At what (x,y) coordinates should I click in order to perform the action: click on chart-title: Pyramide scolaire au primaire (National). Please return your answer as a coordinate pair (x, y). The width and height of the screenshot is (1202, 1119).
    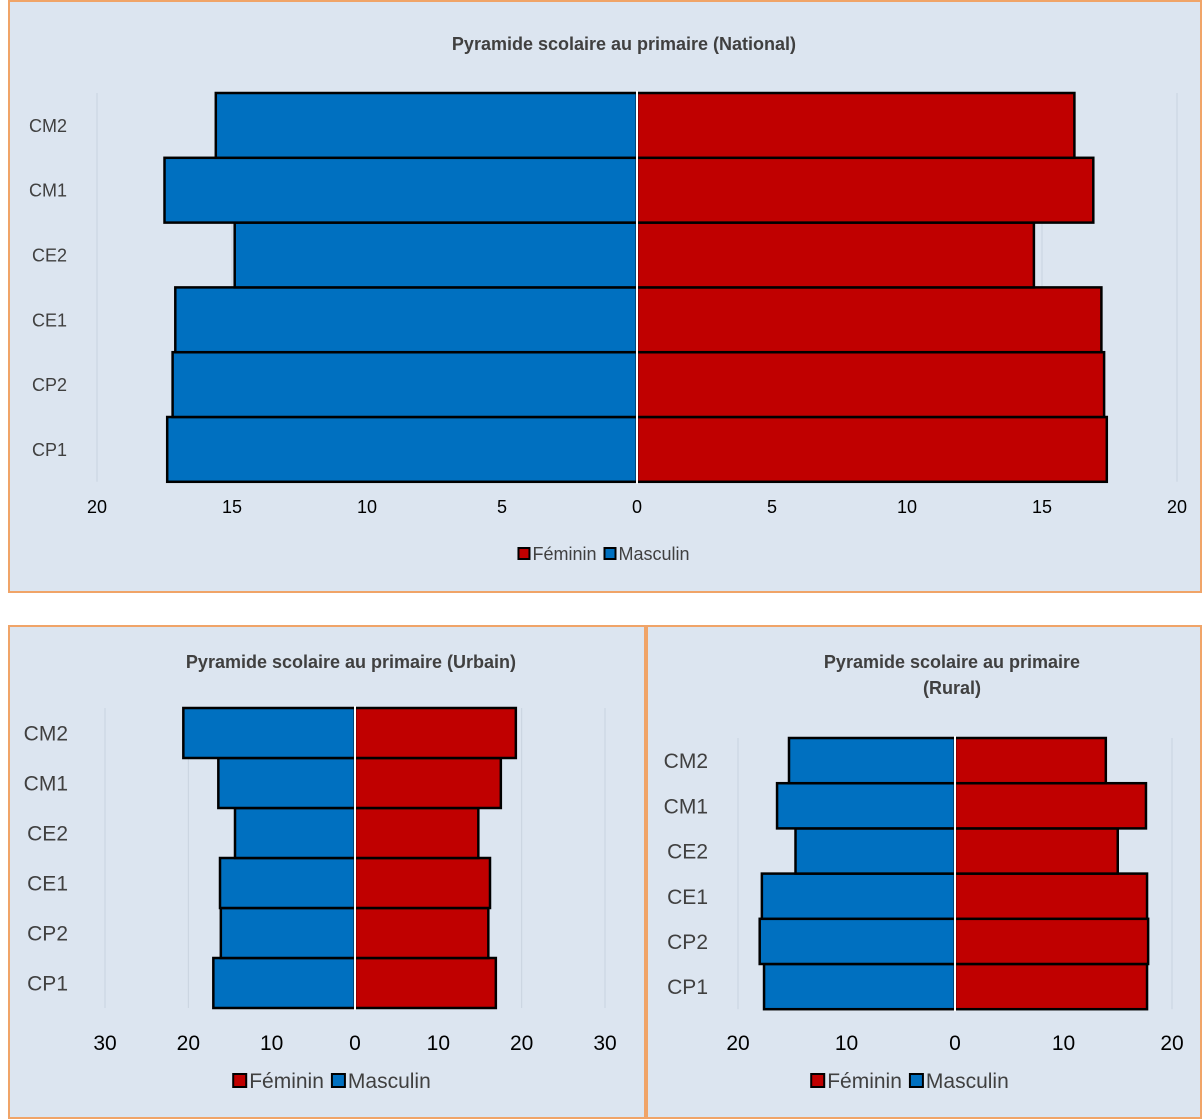
    Looking at the image, I should click on (624, 44).